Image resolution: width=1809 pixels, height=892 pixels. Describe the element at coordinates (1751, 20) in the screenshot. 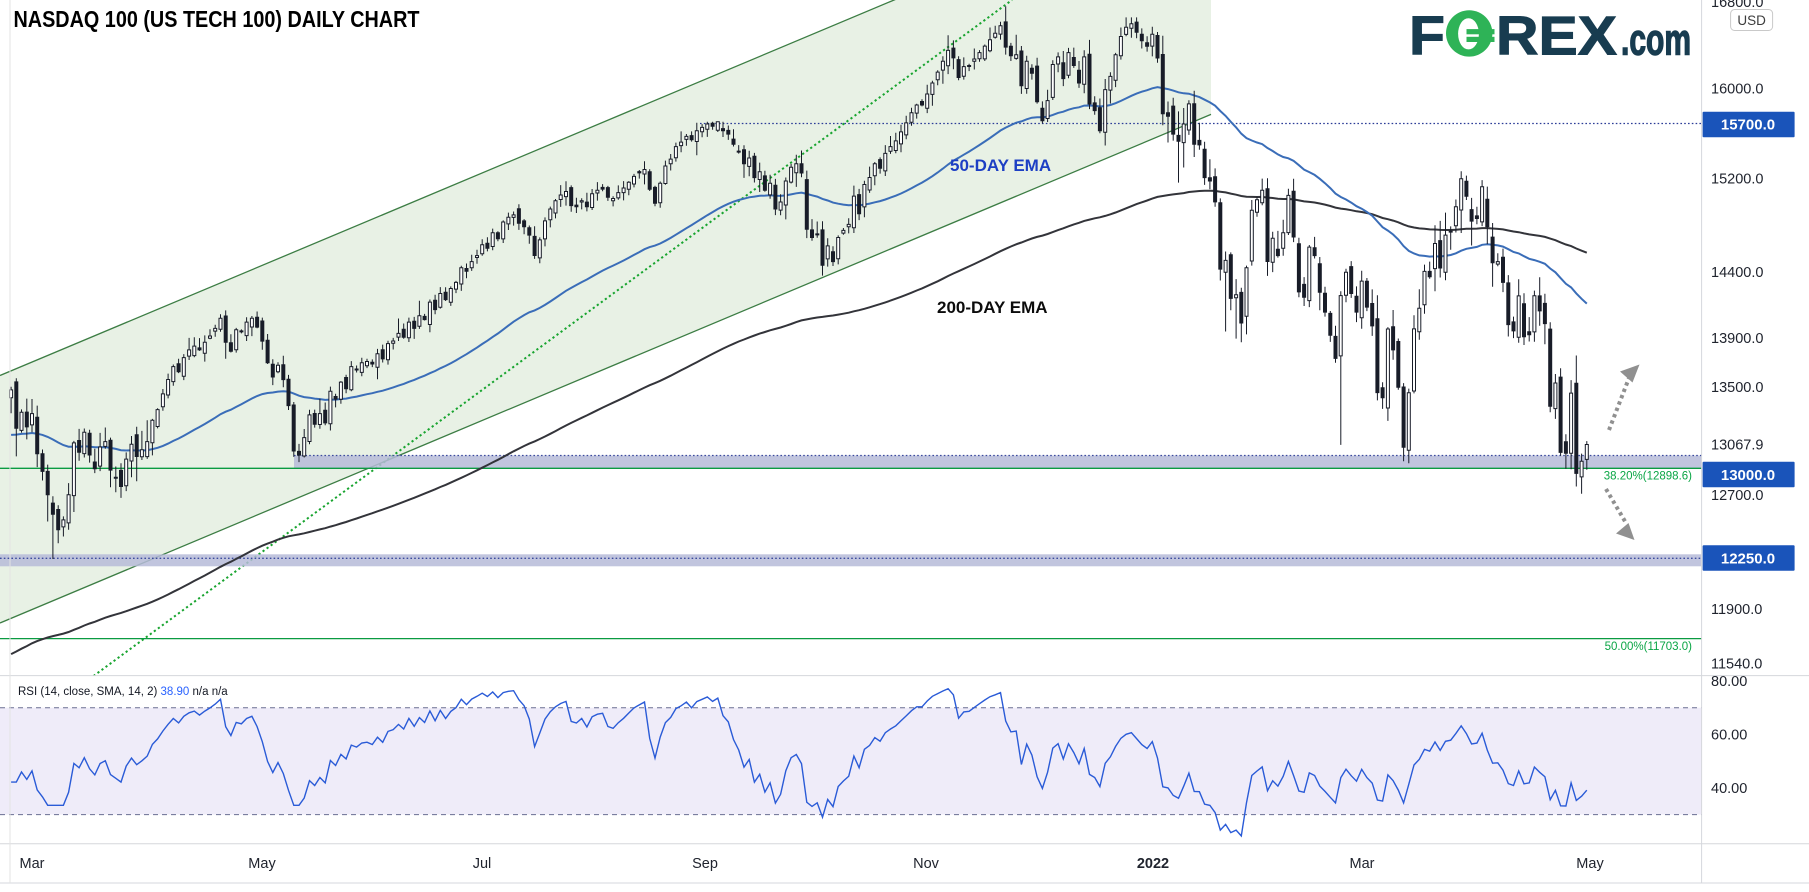

I see `svg-text: USD` at that location.